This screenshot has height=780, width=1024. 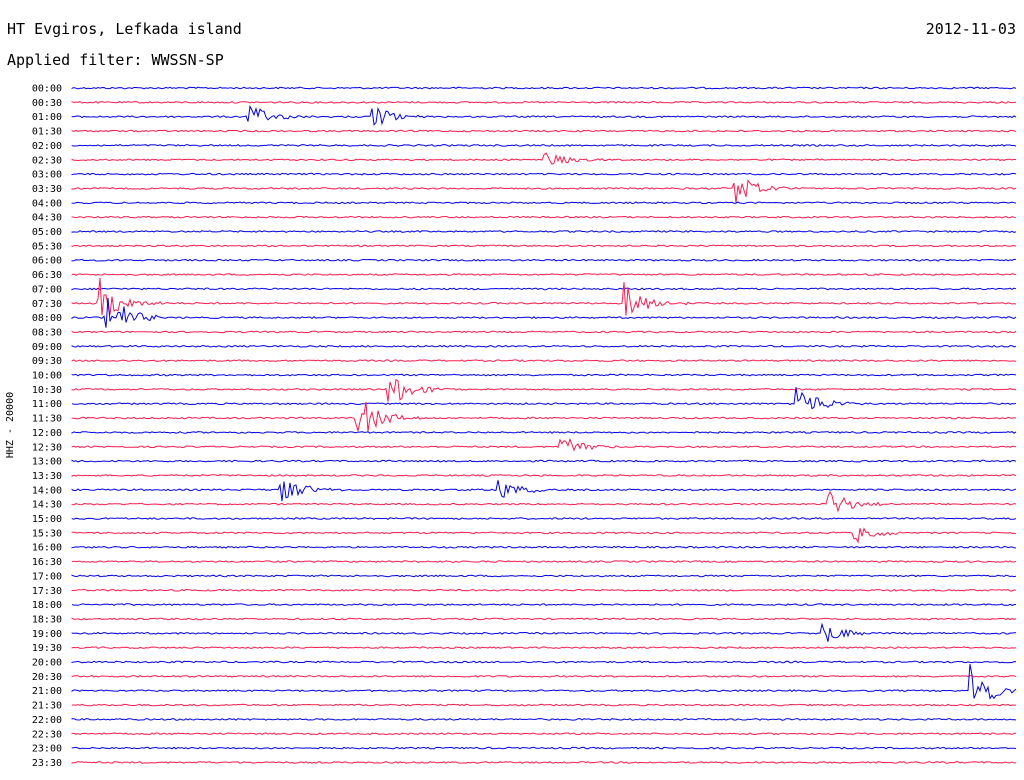 What do you see at coordinates (47, 132) in the screenshot?
I see `tick-label: 01:30` at bounding box center [47, 132].